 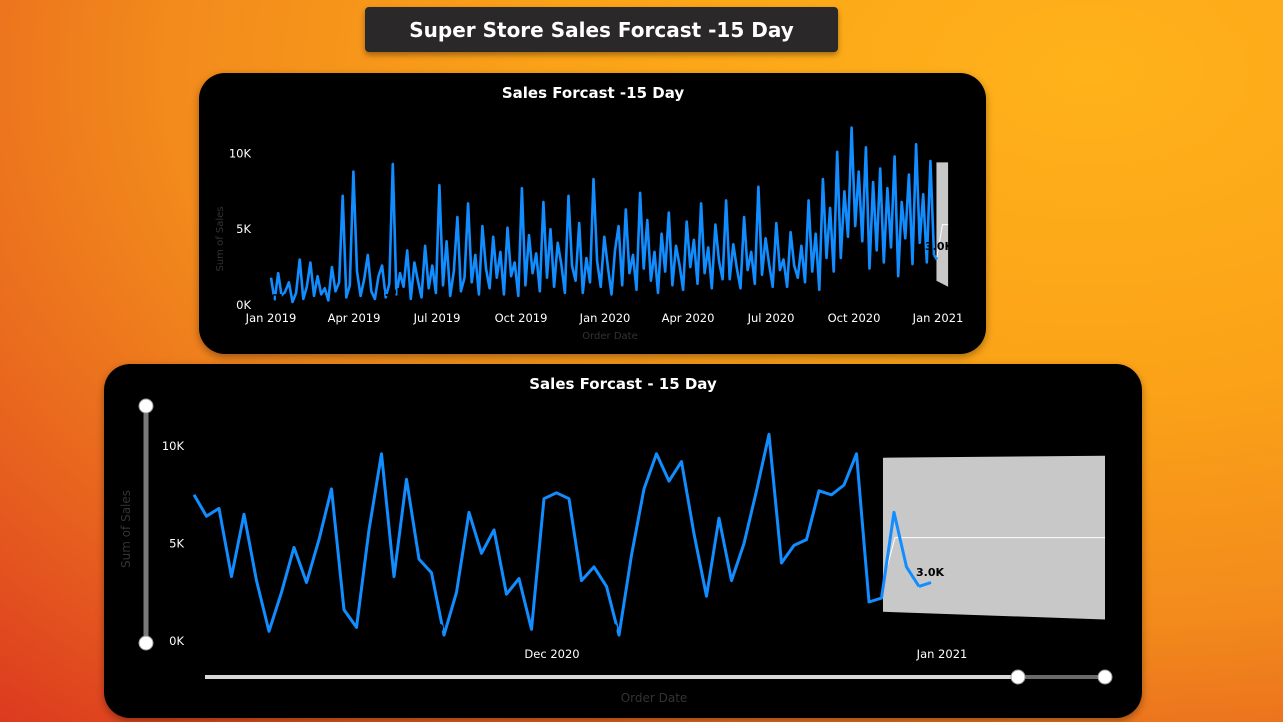 What do you see at coordinates (521, 318) in the screenshot?
I see `x-tick-label: Oct 2019` at bounding box center [521, 318].